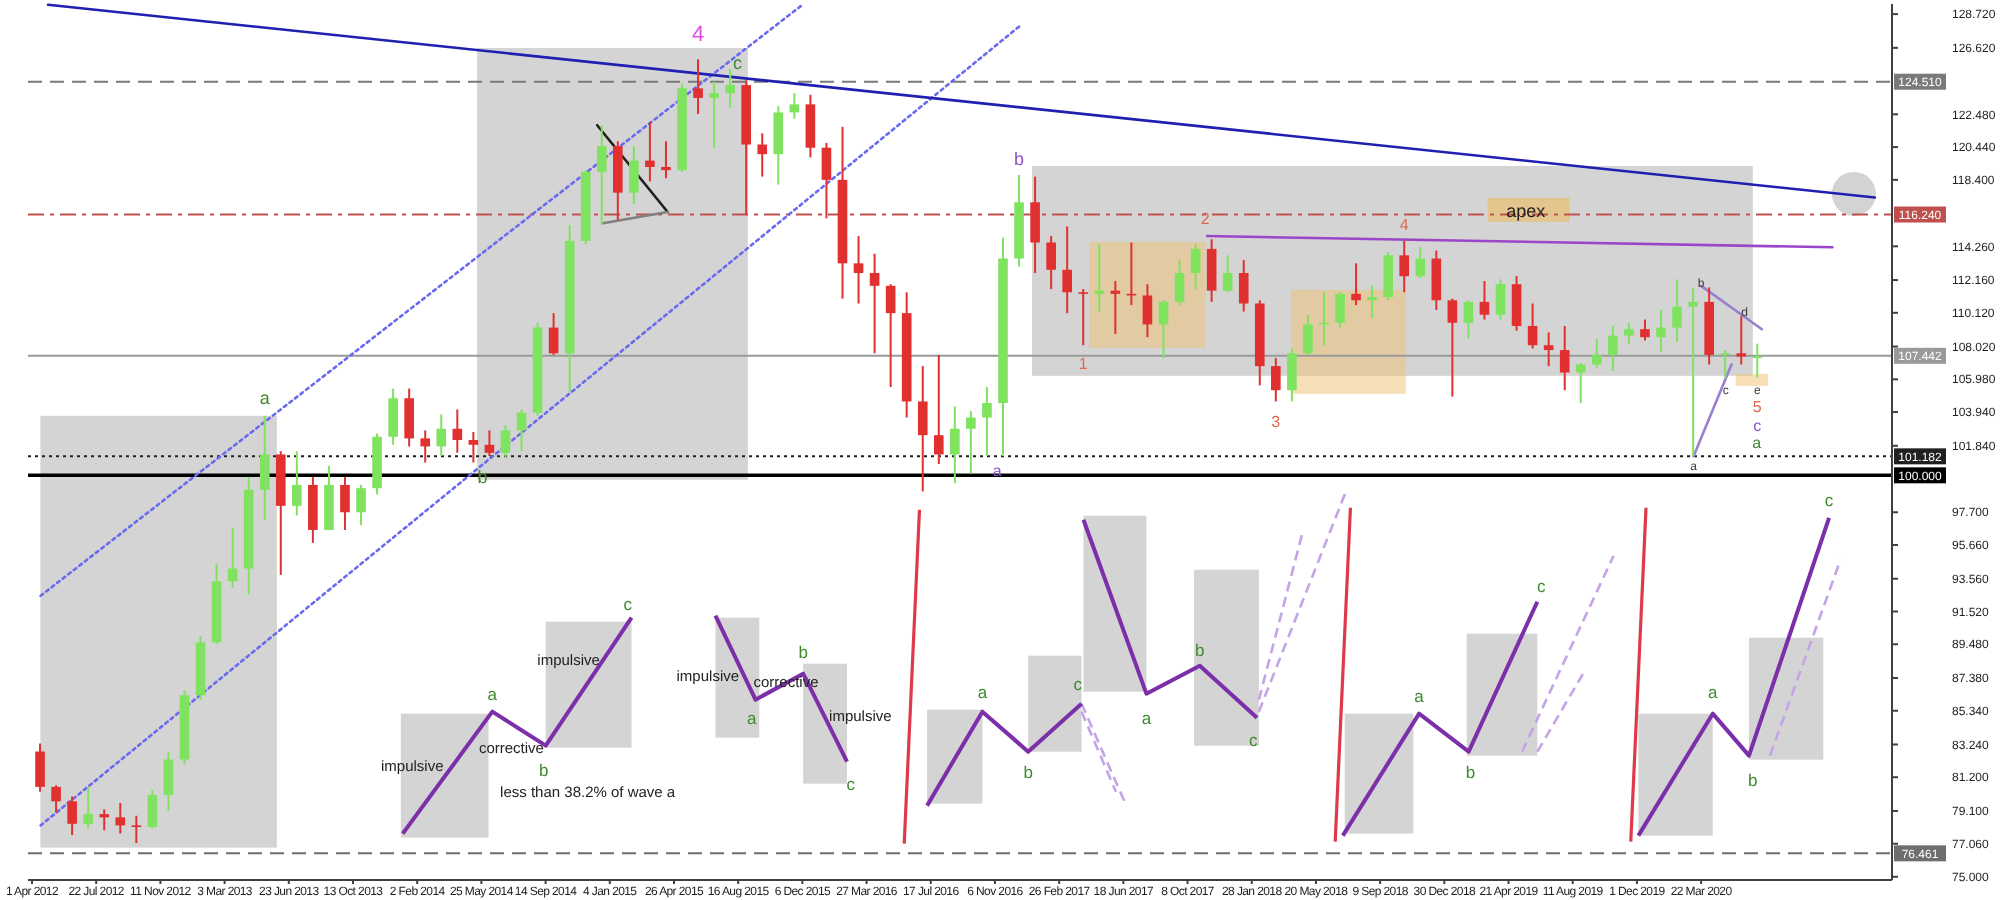  What do you see at coordinates (1276, 422) in the screenshot?
I see `annotation: 3` at bounding box center [1276, 422].